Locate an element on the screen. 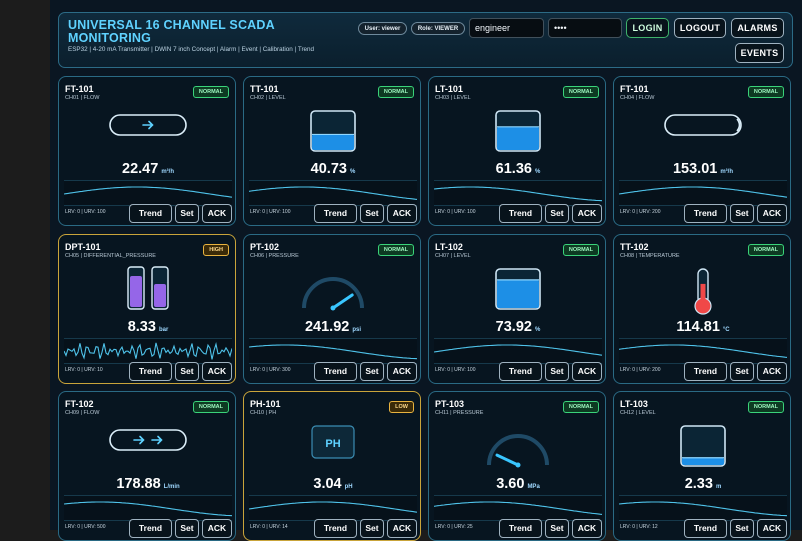 This screenshot has width=802, height=541. logout-button: LOGOUT is located at coordinates (700, 28).